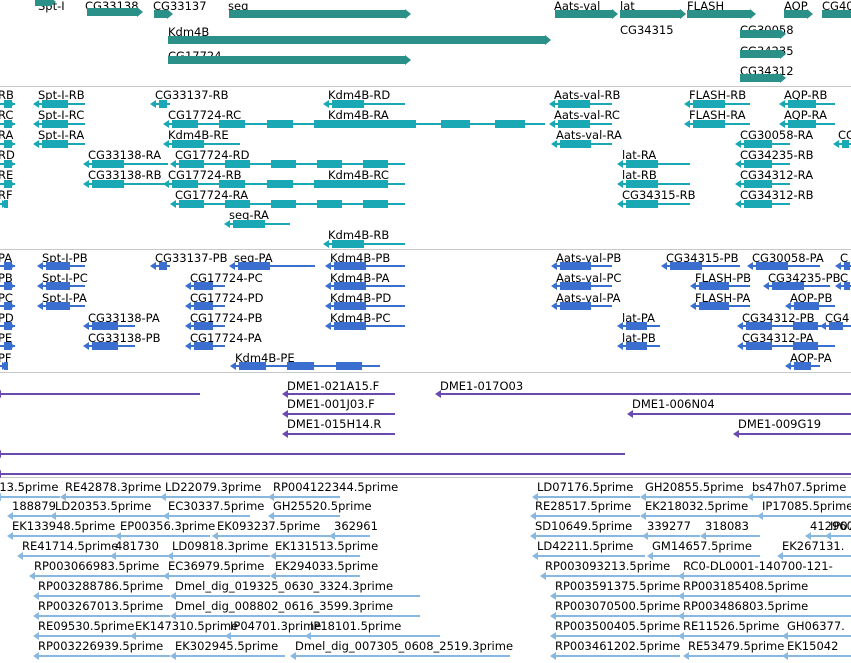  What do you see at coordinates (213, 487) in the screenshot?
I see `cdna-feature-label: LD22079.3prime` at bounding box center [213, 487].